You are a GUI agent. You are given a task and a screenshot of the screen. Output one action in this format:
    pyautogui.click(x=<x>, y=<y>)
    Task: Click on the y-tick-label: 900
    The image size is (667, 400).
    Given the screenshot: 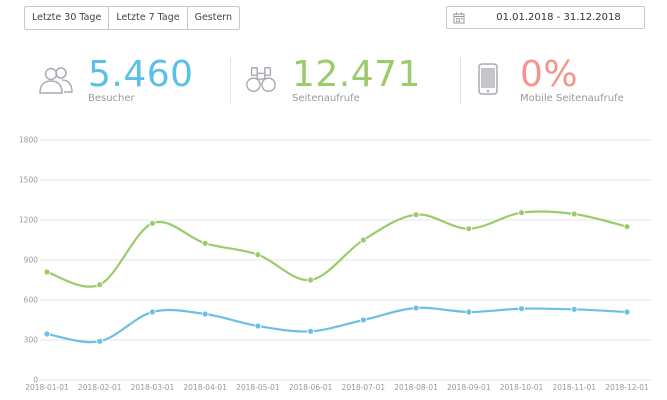 What is the action you would take?
    pyautogui.click(x=31, y=260)
    